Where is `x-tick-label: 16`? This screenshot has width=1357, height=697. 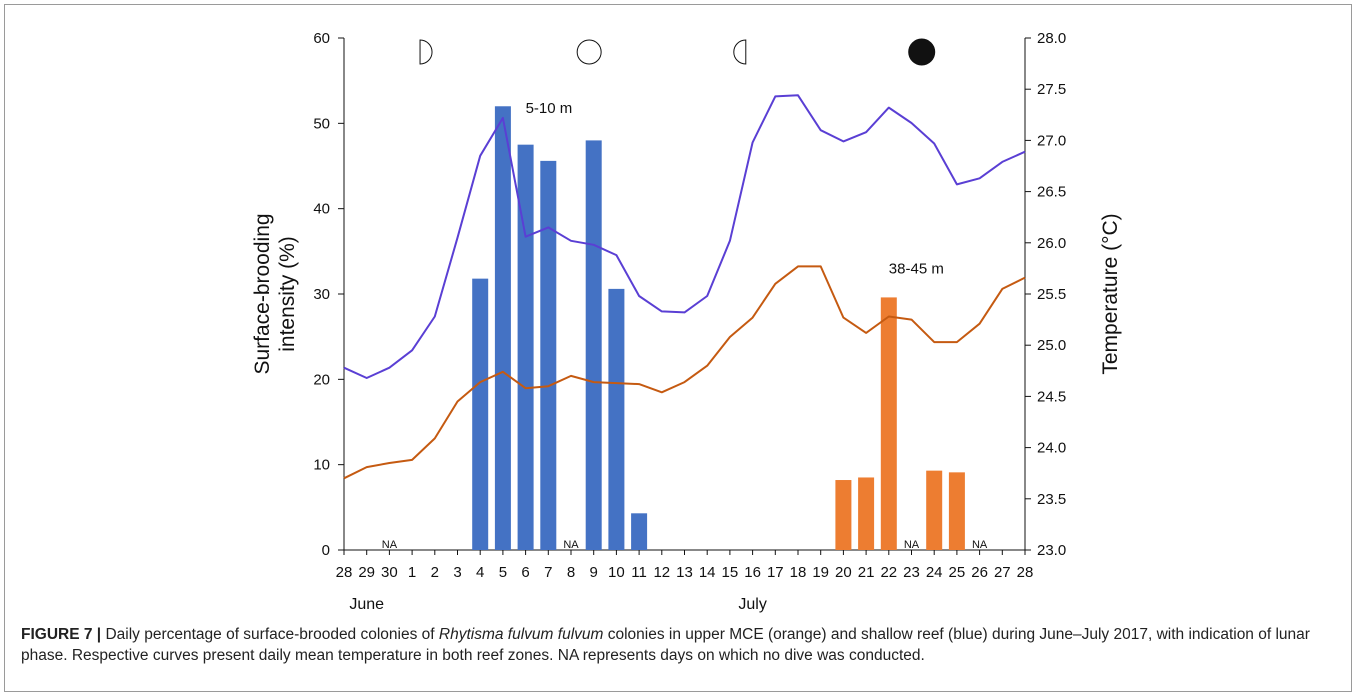
x-tick-label: 16 is located at coordinates (752, 572).